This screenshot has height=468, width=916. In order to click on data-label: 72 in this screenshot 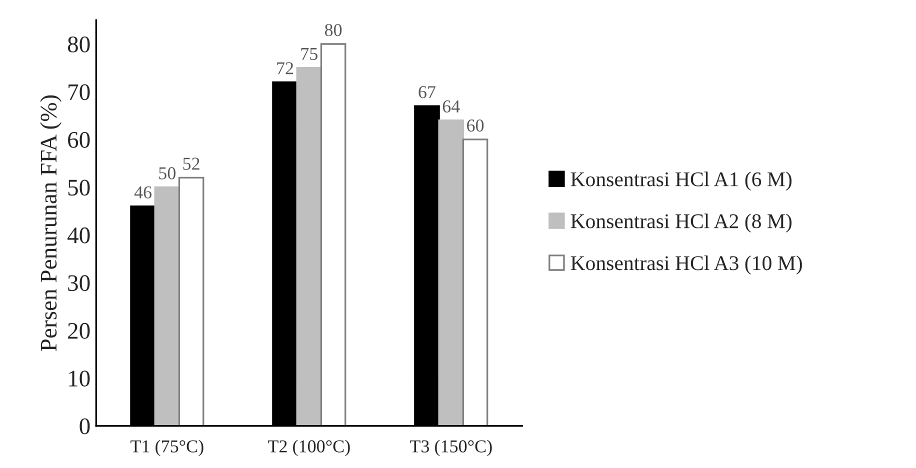, I will do `click(285, 68)`.